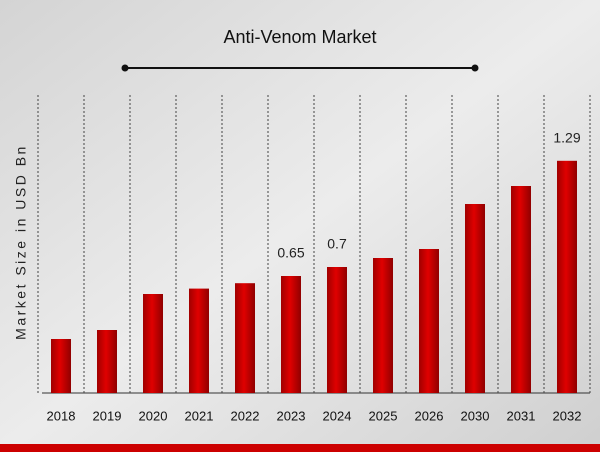 The height and width of the screenshot is (452, 600). I want to click on x-tick-label: 2032, so click(567, 415).